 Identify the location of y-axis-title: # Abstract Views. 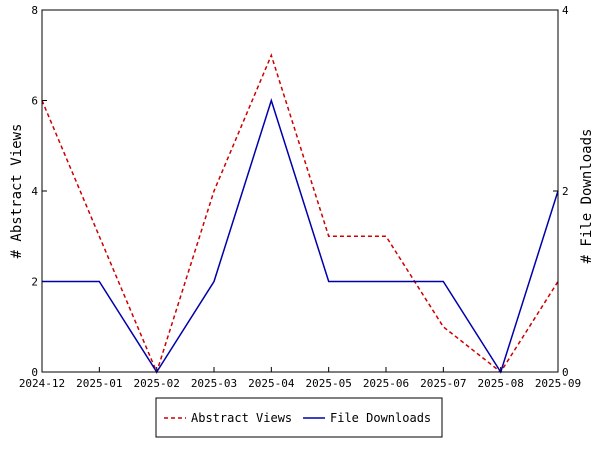
(17, 191).